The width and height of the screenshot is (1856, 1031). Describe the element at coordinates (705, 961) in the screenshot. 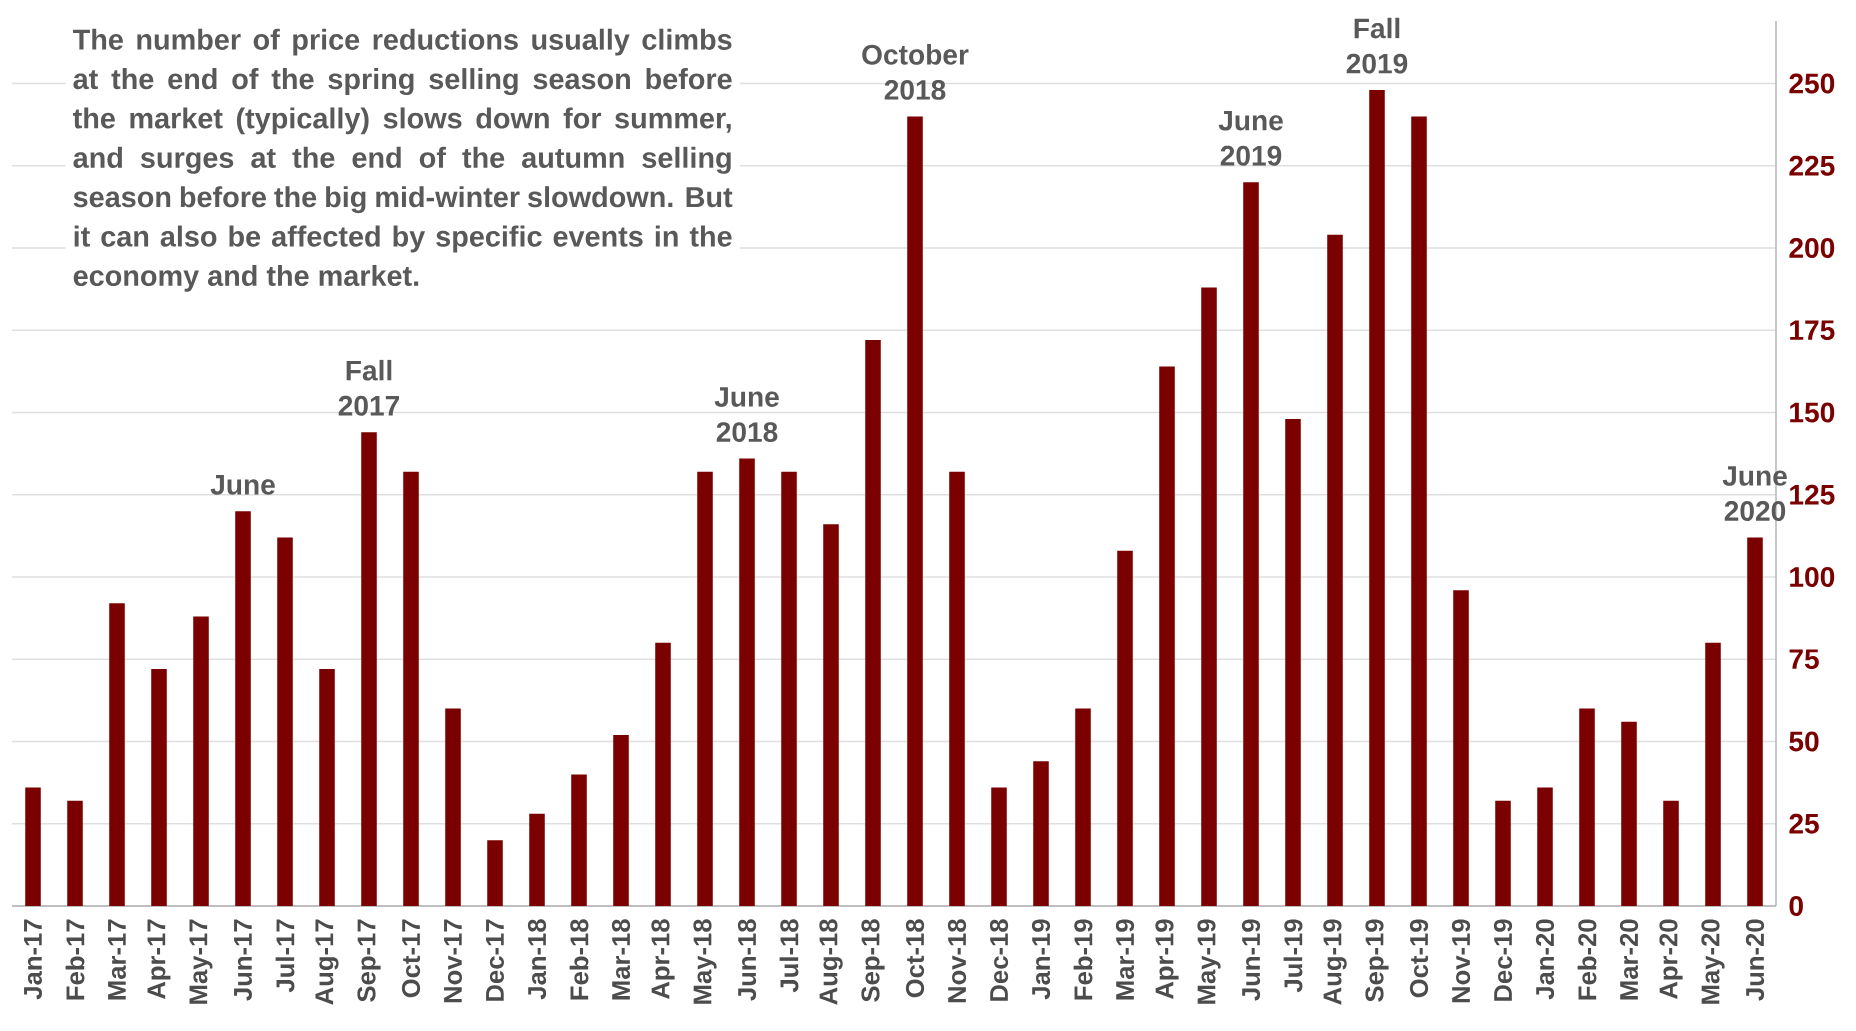

I see `x-tick-label: May-18` at that location.